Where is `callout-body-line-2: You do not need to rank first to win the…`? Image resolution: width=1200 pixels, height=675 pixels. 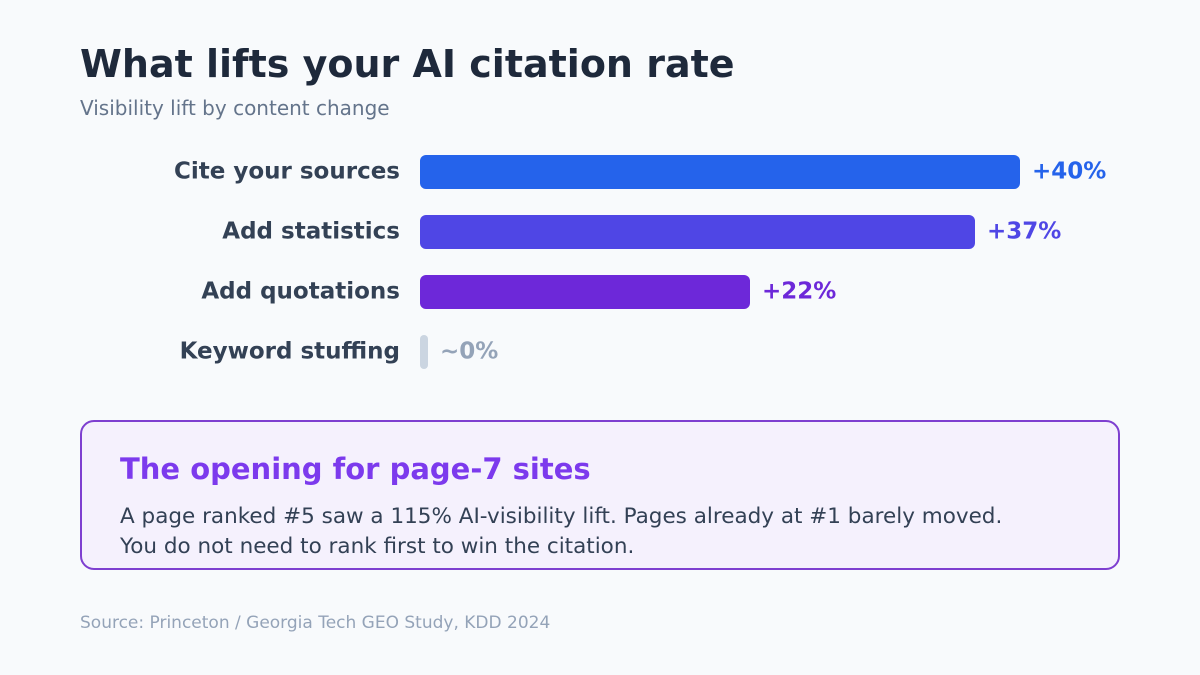 callout-body-line-2: You do not need to rank first to win the… is located at coordinates (377, 546).